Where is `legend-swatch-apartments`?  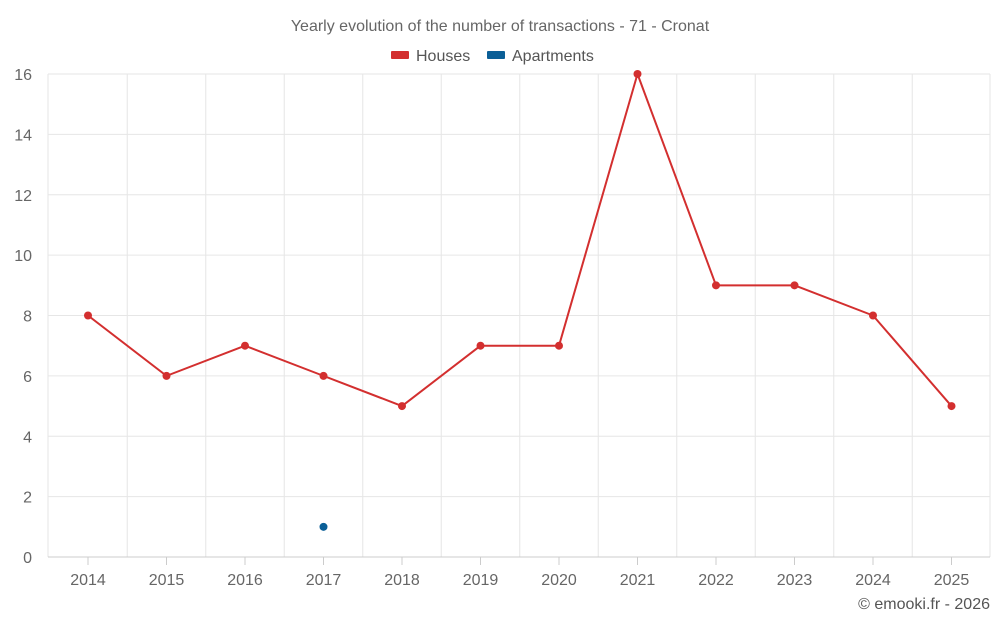 legend-swatch-apartments is located at coordinates (496, 55).